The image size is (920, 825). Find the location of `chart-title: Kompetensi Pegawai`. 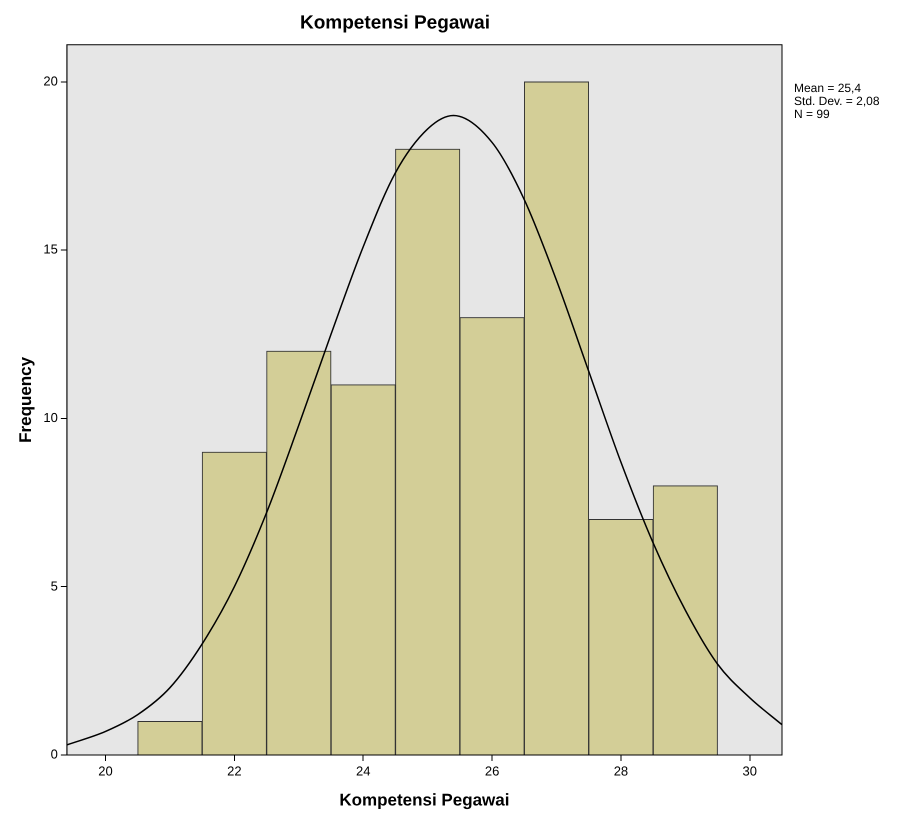

chart-title: Kompetensi Pegawai is located at coordinates (395, 23).